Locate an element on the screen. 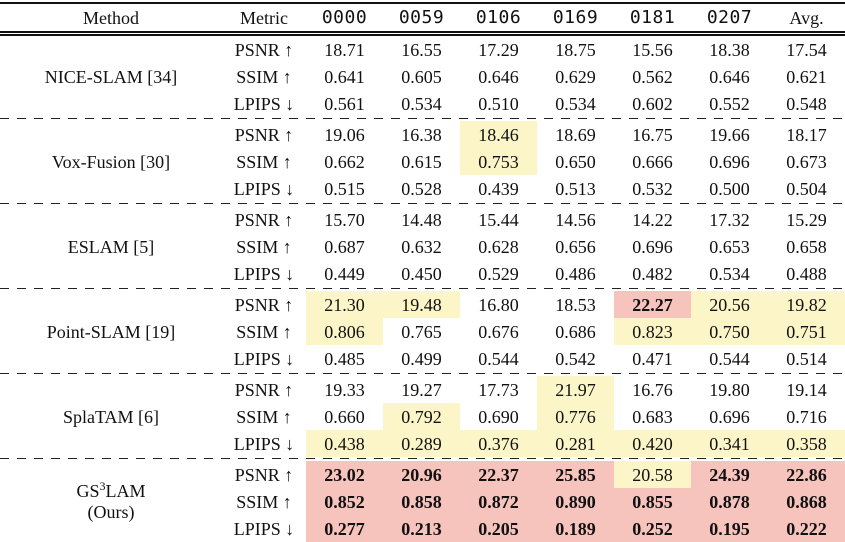  value-cell: 0.513 is located at coordinates (575, 188).